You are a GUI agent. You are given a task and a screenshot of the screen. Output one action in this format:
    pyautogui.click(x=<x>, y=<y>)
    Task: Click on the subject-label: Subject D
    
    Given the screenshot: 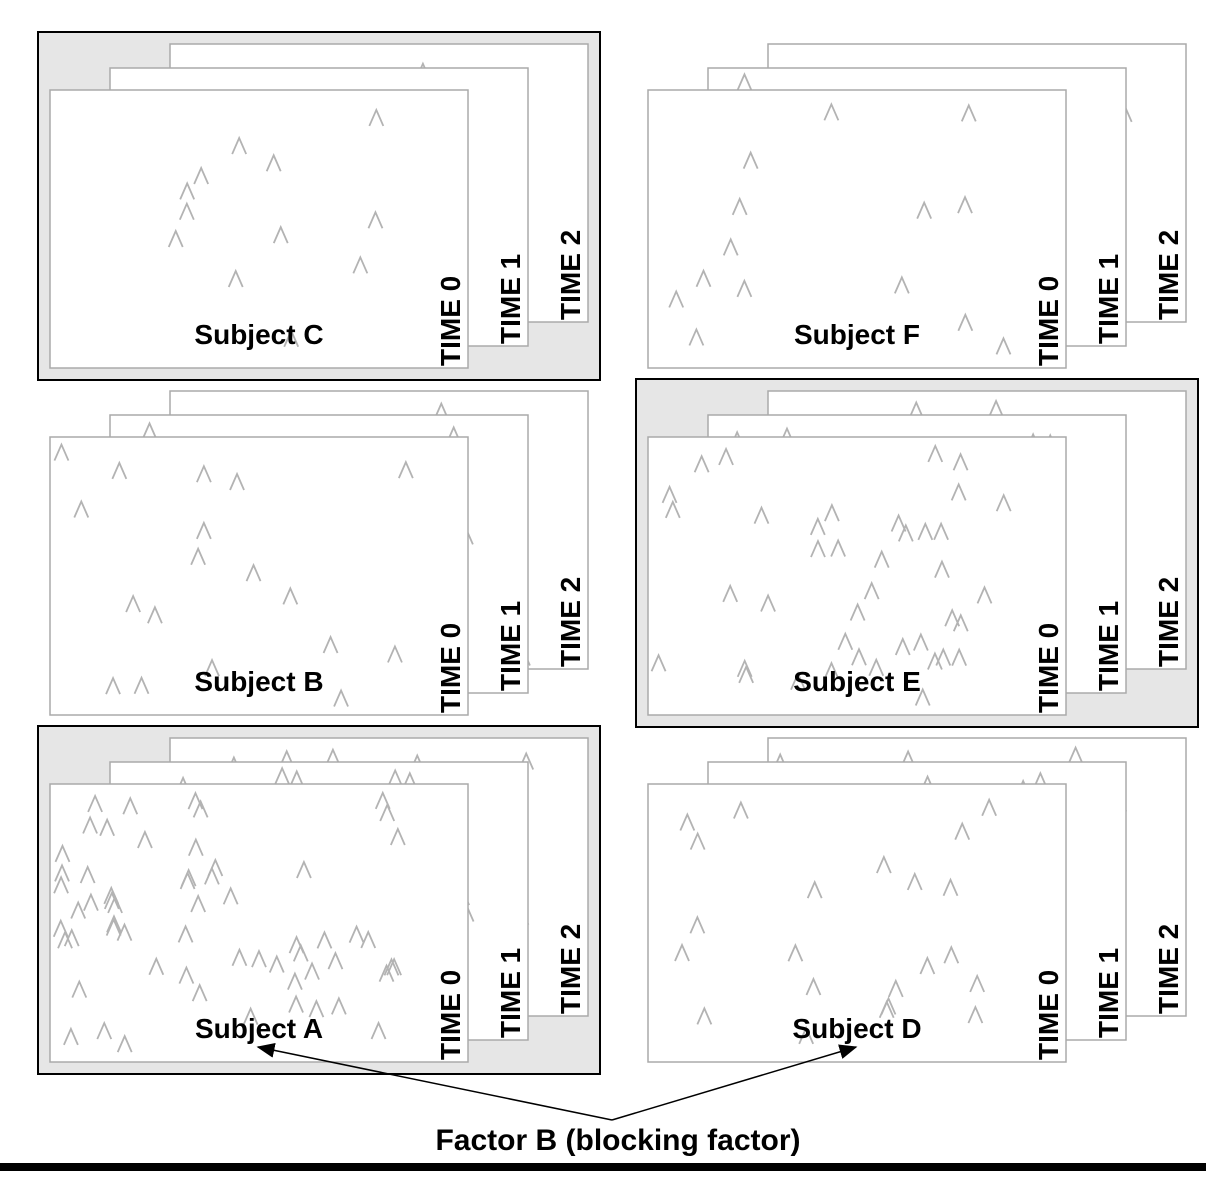 What is the action you would take?
    pyautogui.click(x=856, y=1028)
    